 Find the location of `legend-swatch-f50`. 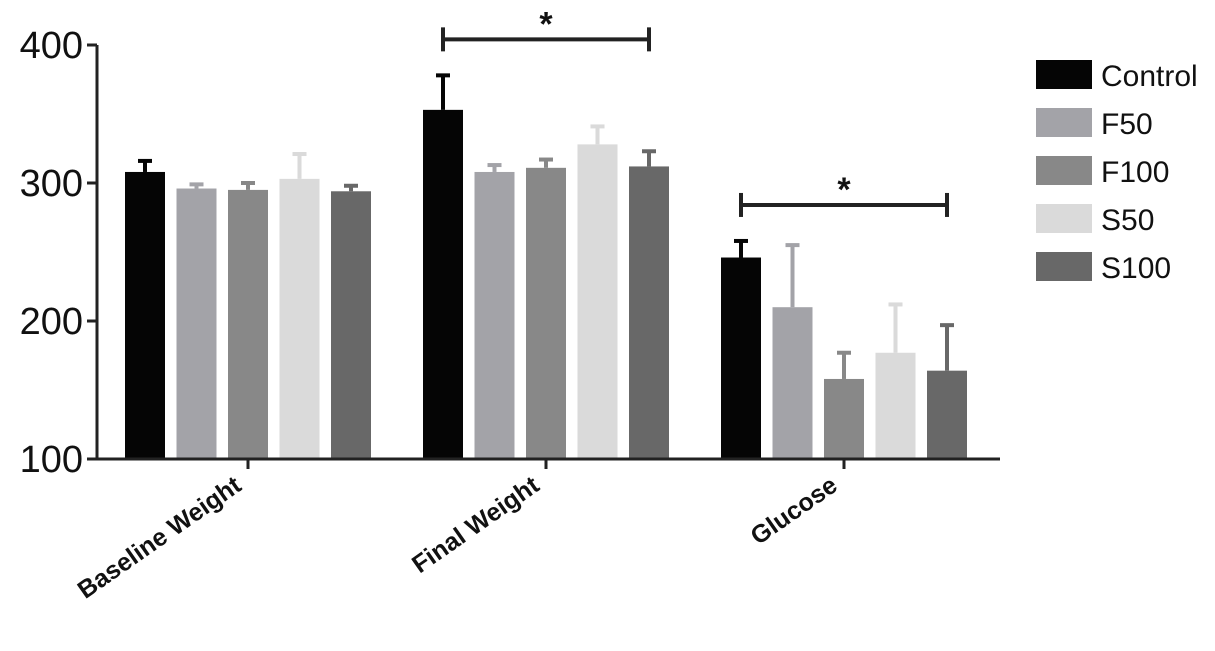

legend-swatch-f50 is located at coordinates (1064, 122).